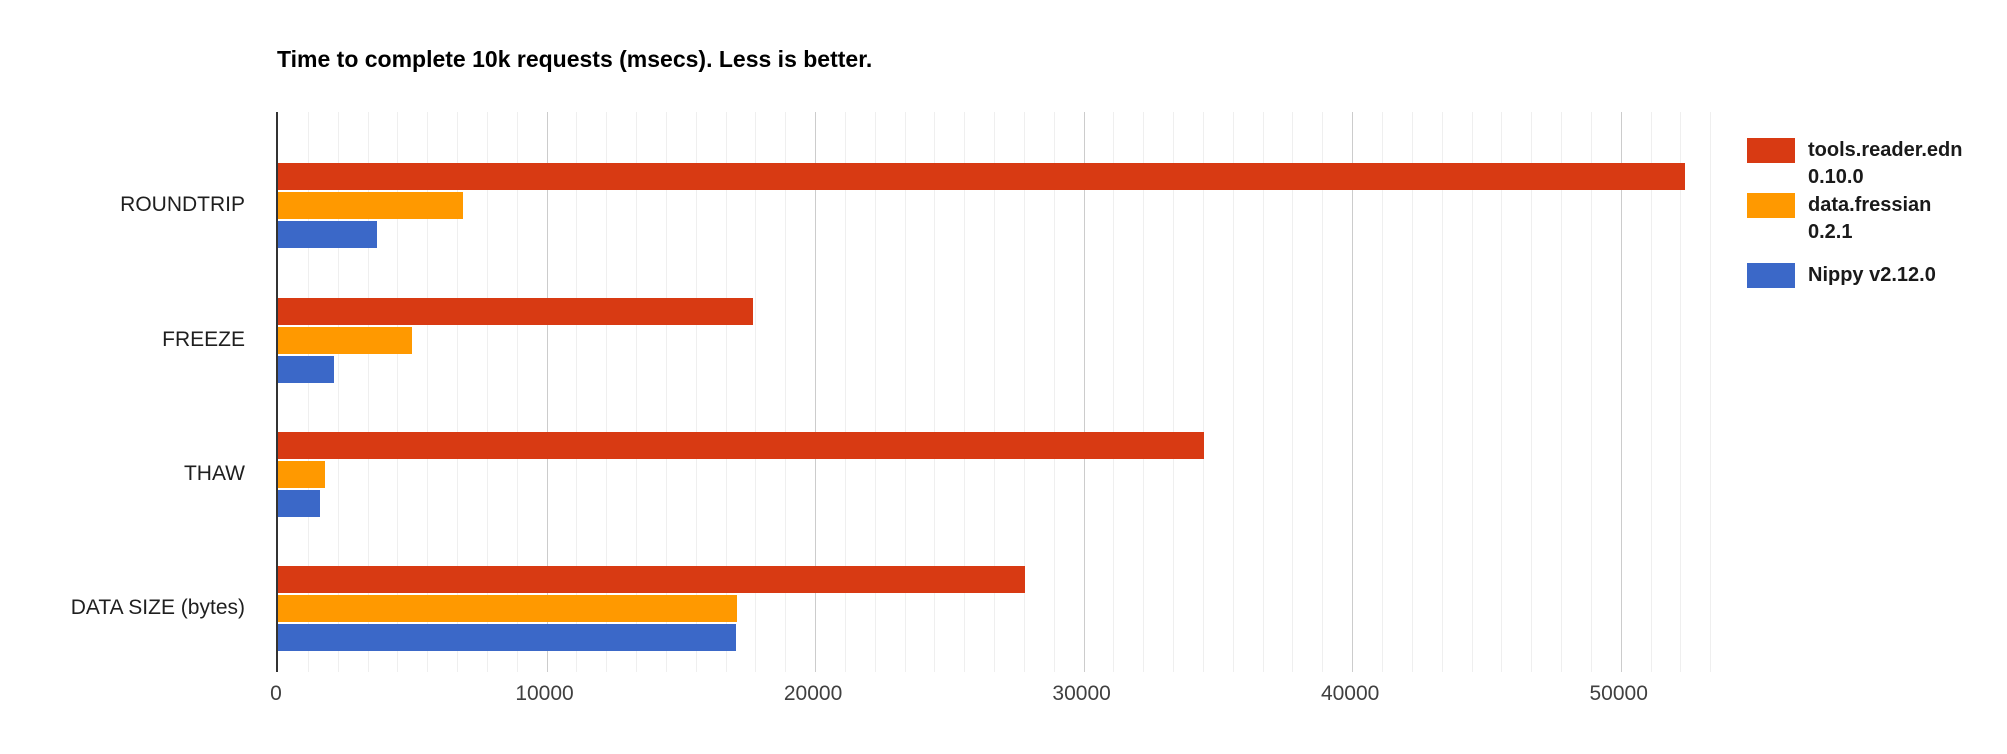  What do you see at coordinates (203, 339) in the screenshot?
I see `category-label: FREEZE` at bounding box center [203, 339].